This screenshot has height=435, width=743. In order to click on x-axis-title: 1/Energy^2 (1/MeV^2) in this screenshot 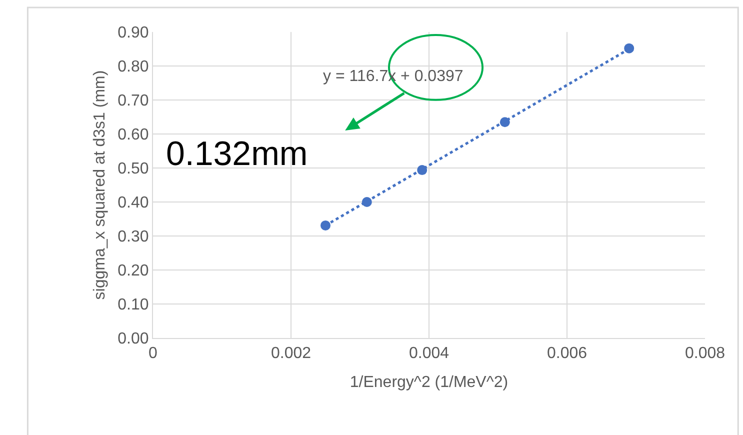, I will do `click(429, 382)`.